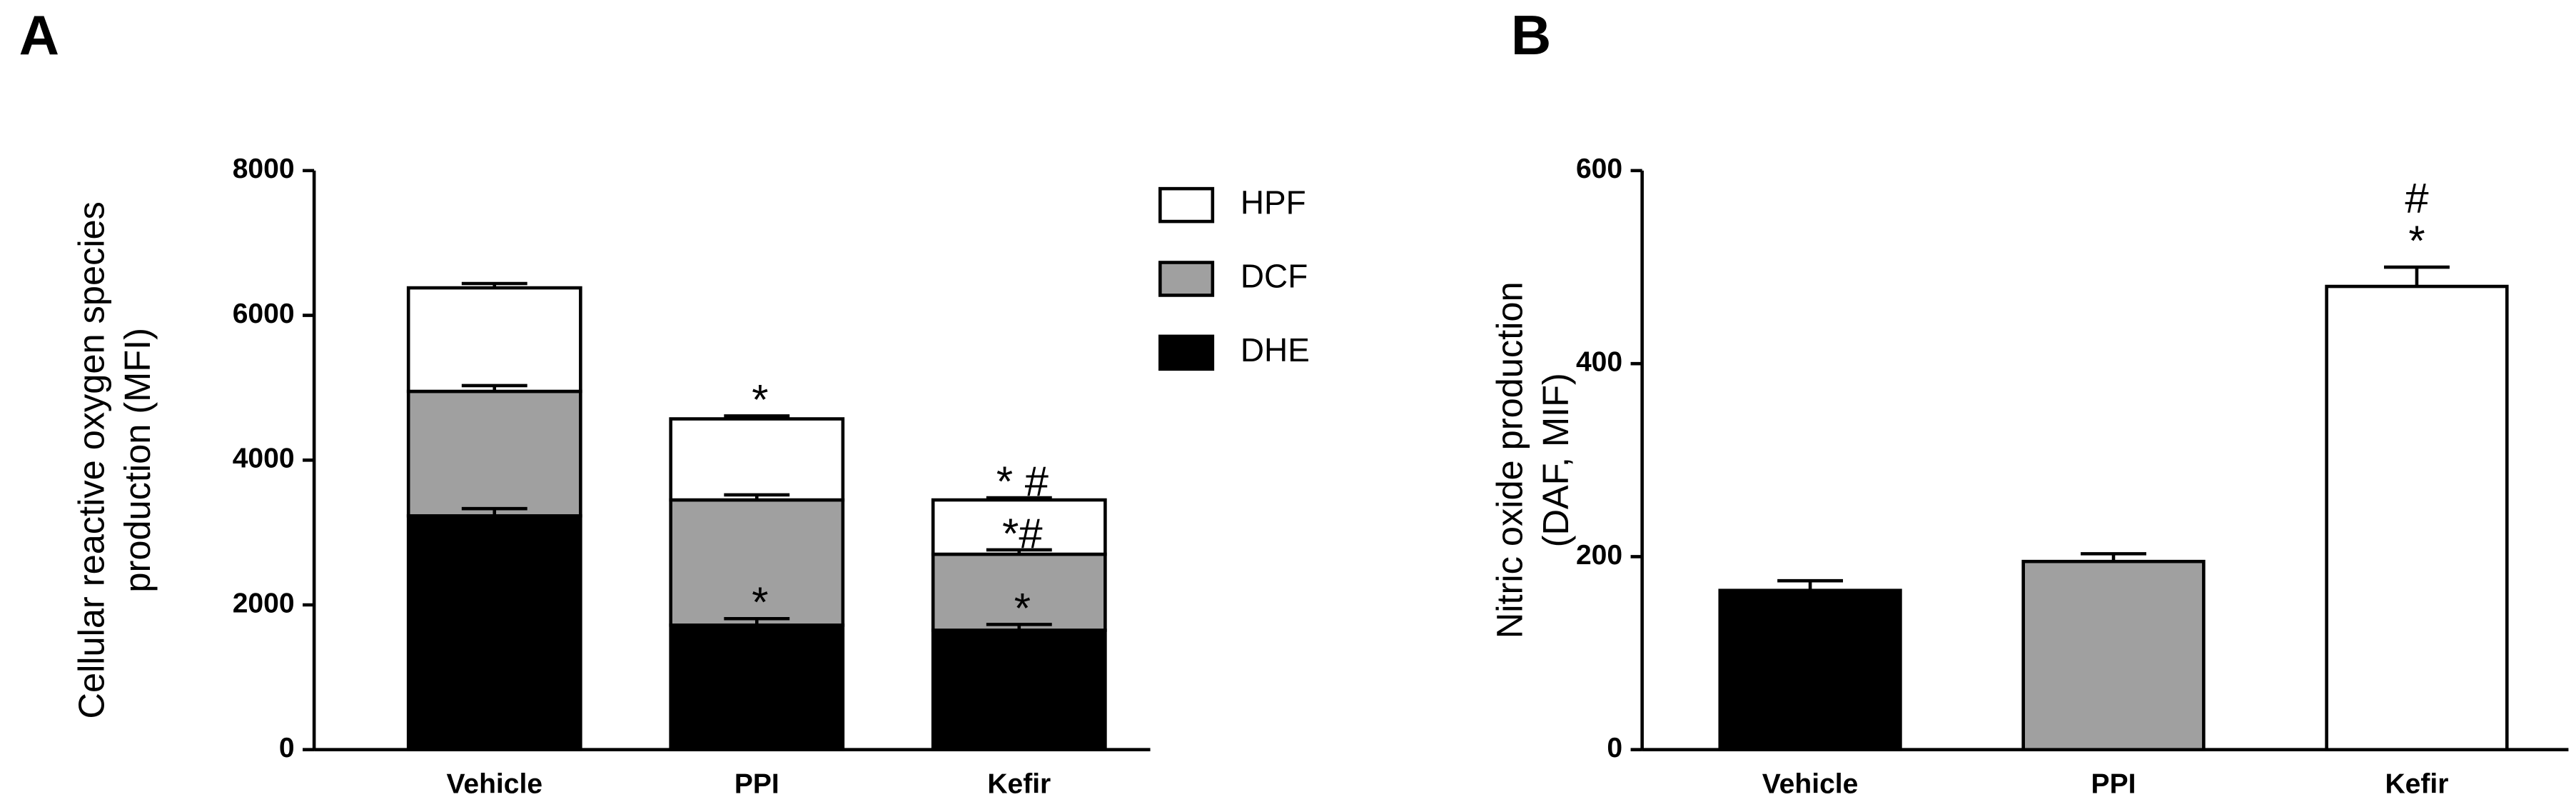  I want to click on y-axis-label: Cellular reactive oxygen species, so click(91, 459).